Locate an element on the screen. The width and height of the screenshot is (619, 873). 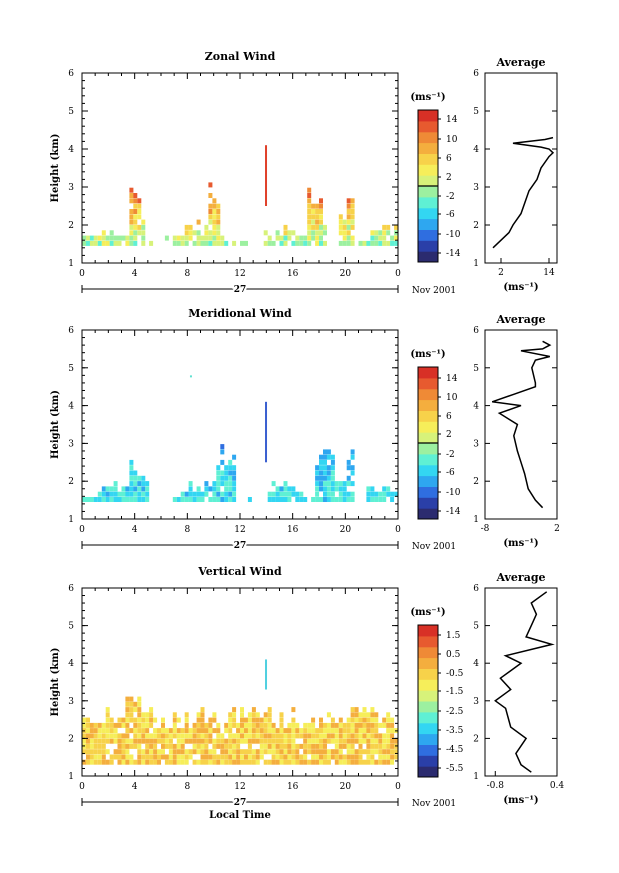
y-tick-label: 6 is located at coordinates (71, 331).